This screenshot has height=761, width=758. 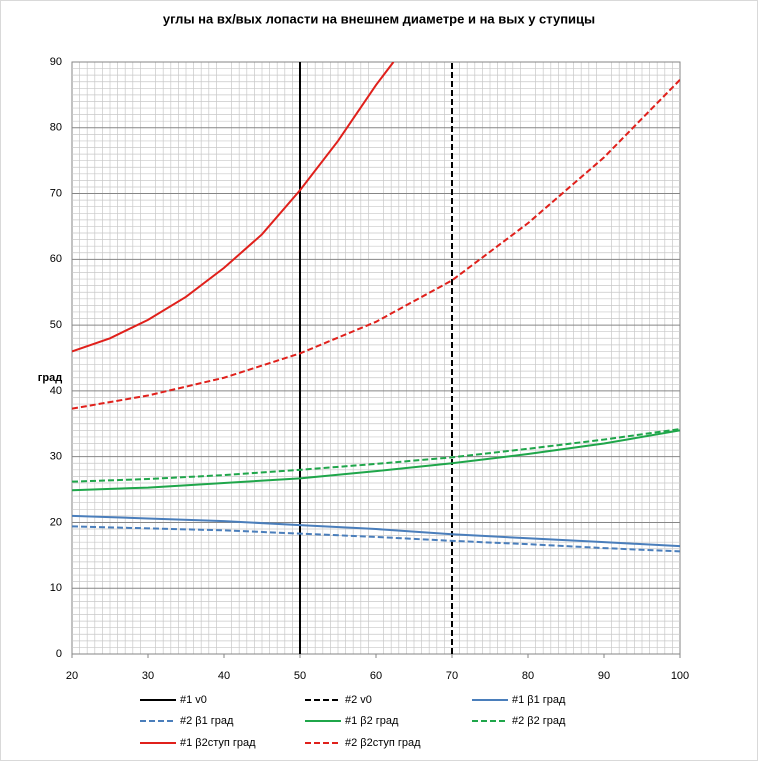 I want to click on y-tick-label: 90, so click(x=56, y=62).